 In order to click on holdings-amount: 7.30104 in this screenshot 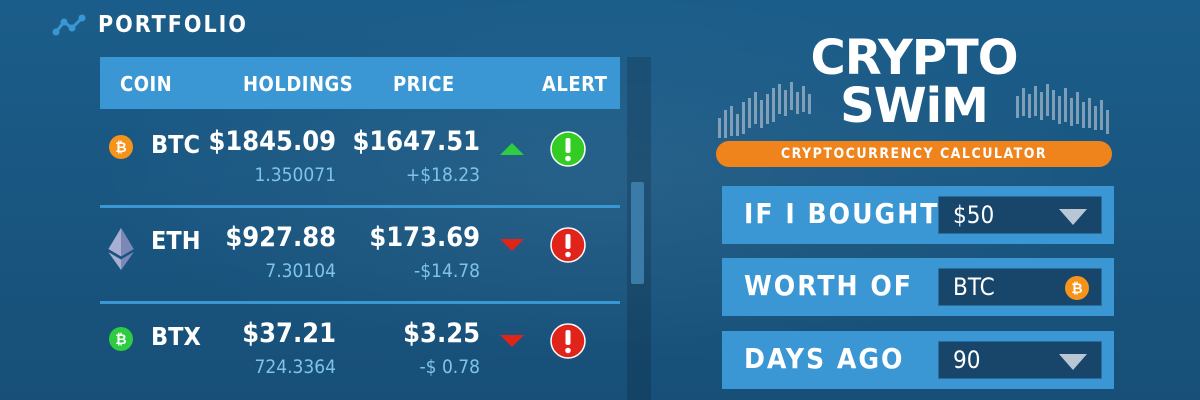, I will do `click(300, 271)`.